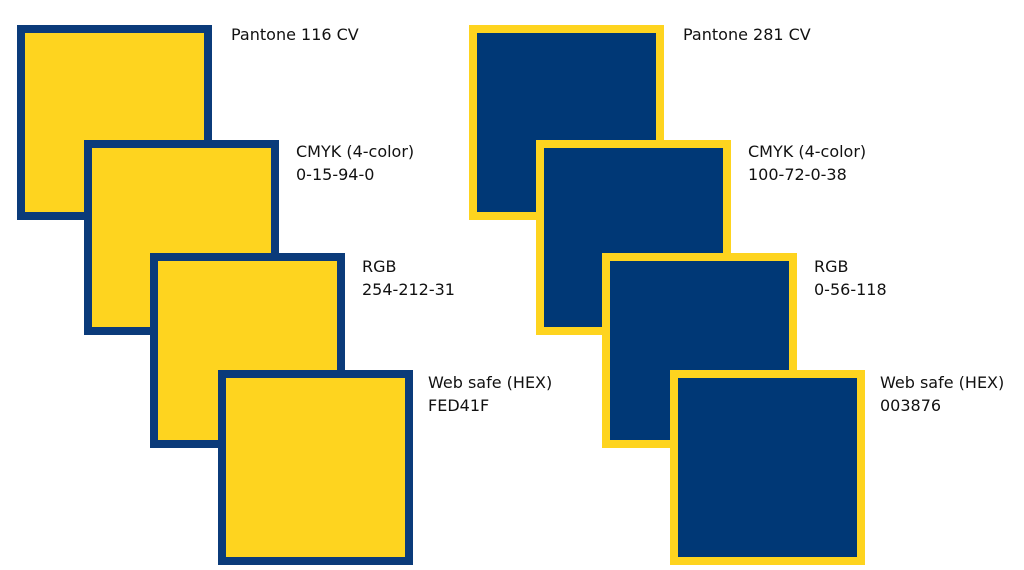 This screenshot has width=1024, height=570. I want to click on swatch-label: RGB 0-56-118, so click(850, 278).